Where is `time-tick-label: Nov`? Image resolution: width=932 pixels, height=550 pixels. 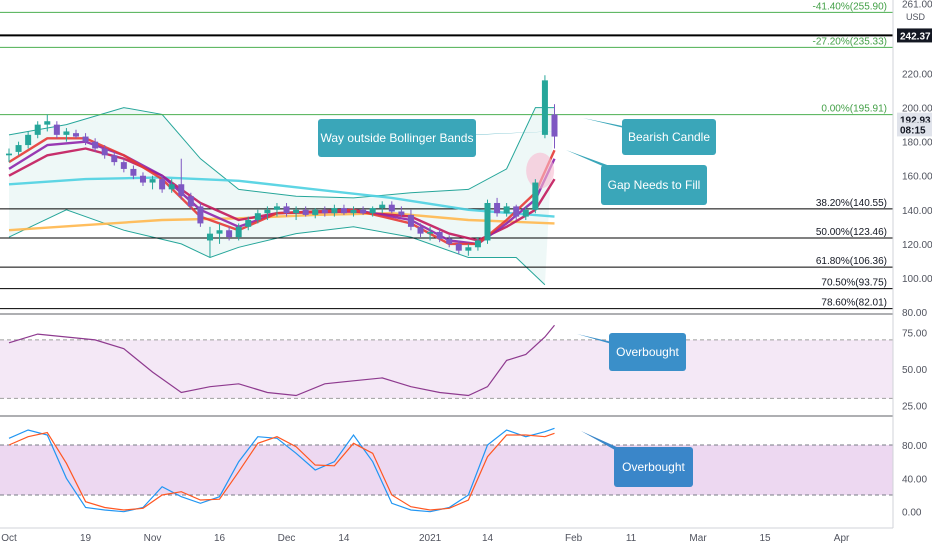
time-tick-label: Nov is located at coordinates (153, 538).